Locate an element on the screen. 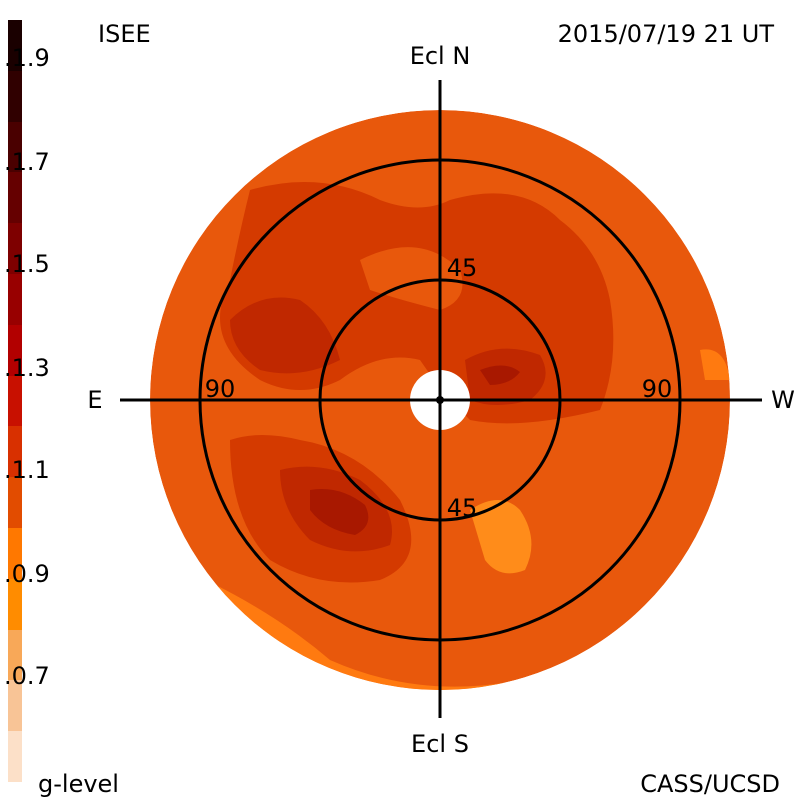 This screenshot has width=800, height=800. light-region-east-edge is located at coordinates (715, 364).